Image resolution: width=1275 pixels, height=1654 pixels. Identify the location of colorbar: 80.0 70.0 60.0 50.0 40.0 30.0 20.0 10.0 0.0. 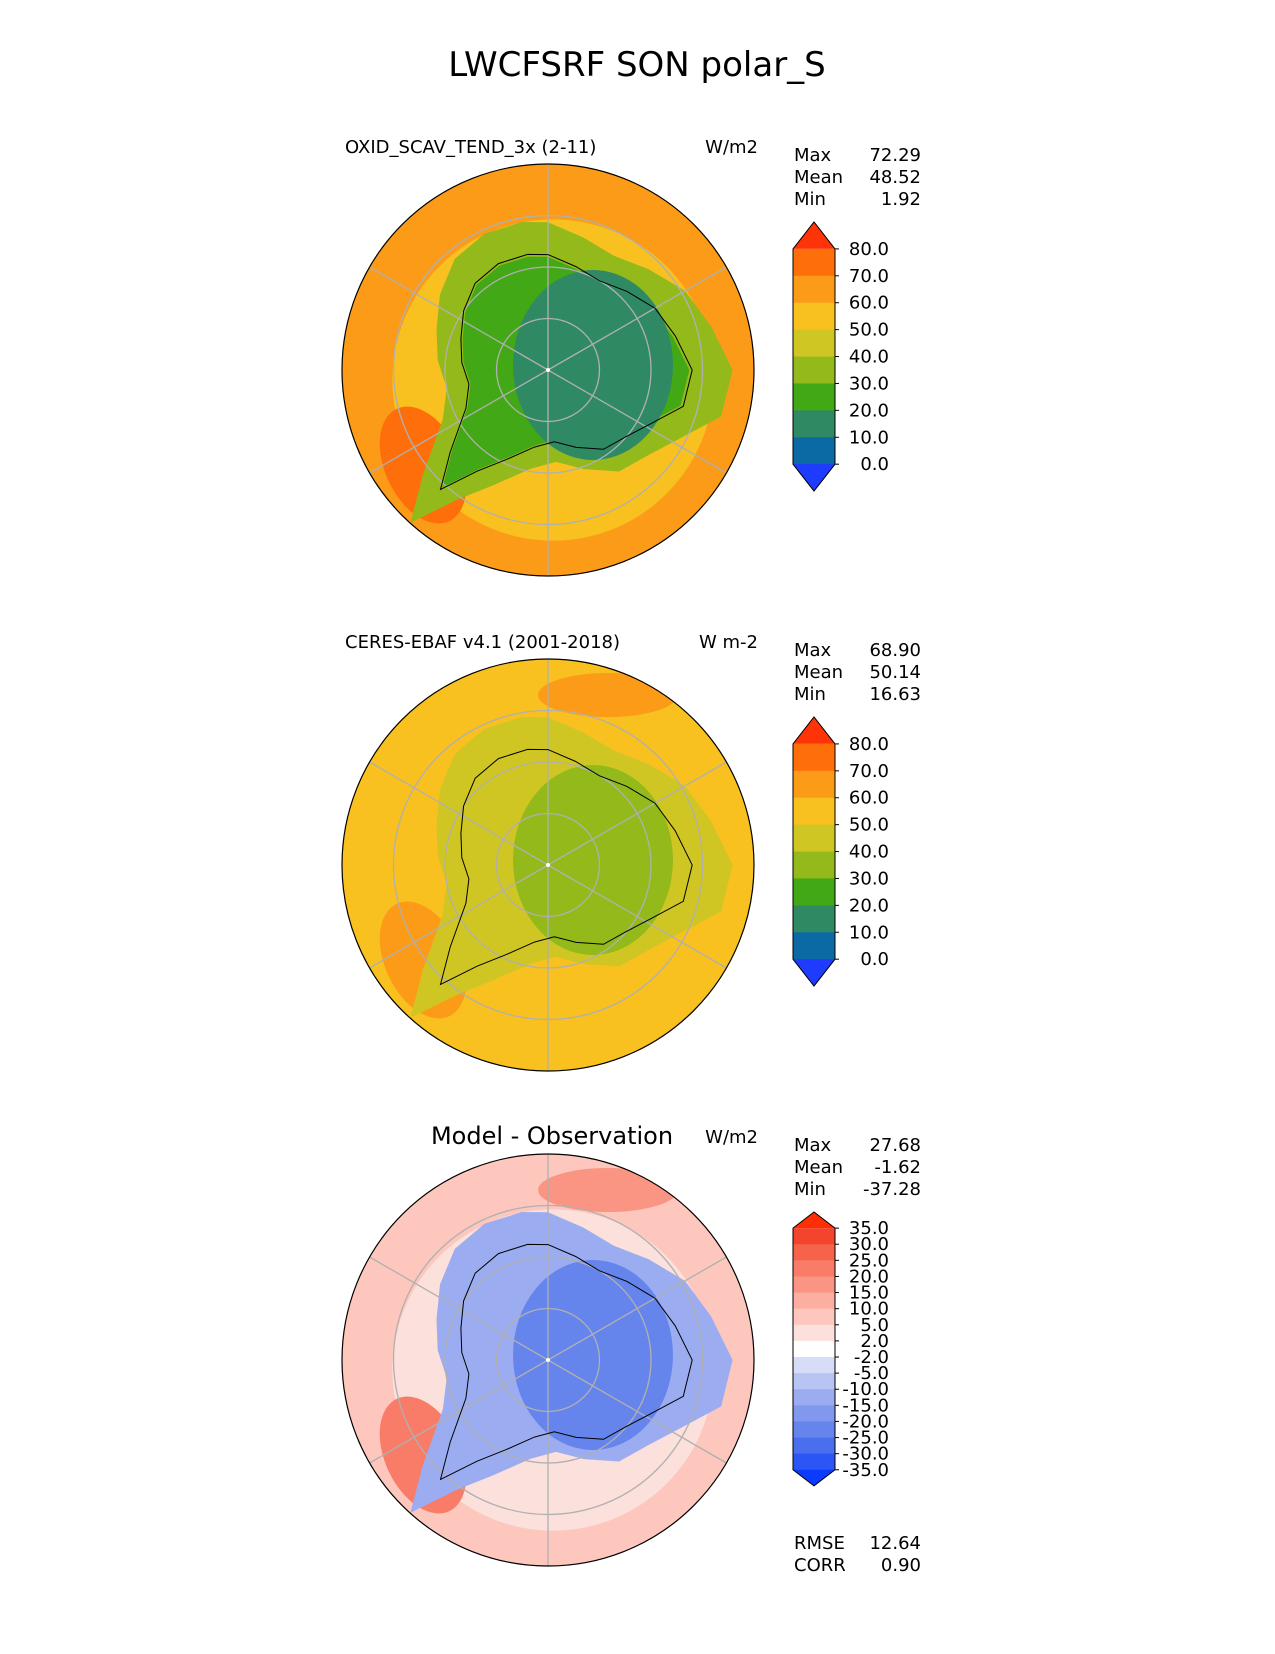
(840, 356).